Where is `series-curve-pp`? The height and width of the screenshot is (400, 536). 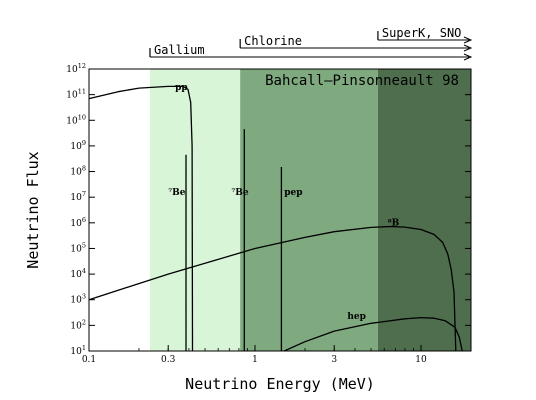 series-curve-pp is located at coordinates (141, 218).